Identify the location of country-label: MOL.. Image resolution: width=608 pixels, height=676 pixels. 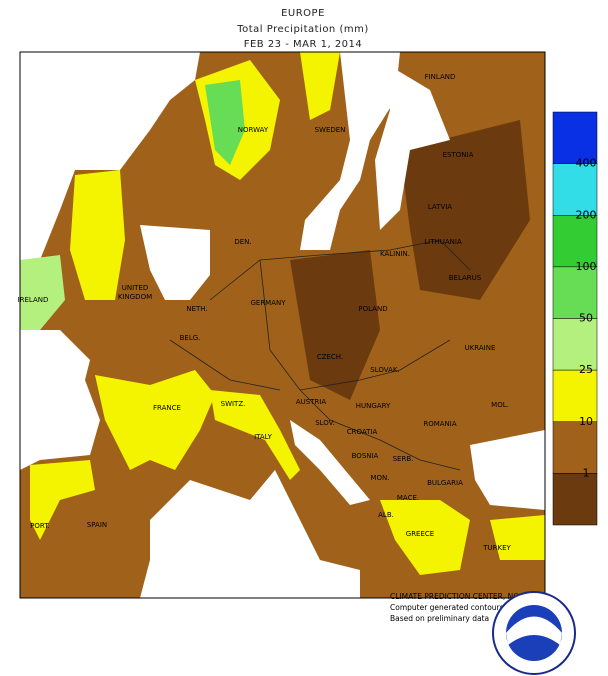
(500, 405).